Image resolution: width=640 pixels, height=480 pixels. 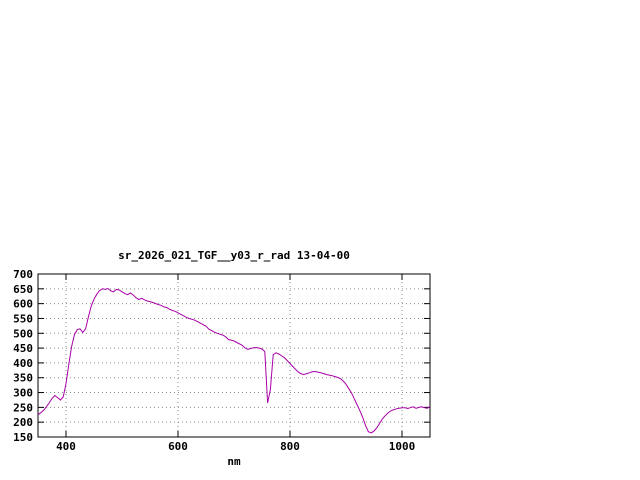 I want to click on y-tick-label: 350, so click(x=23, y=378).